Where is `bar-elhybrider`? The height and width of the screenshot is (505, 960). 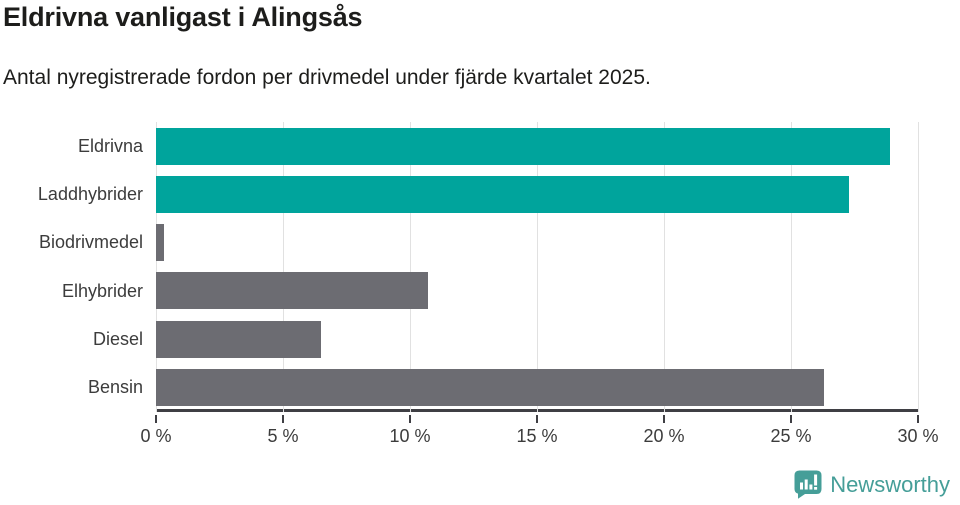 bar-elhybrider is located at coordinates (292, 291).